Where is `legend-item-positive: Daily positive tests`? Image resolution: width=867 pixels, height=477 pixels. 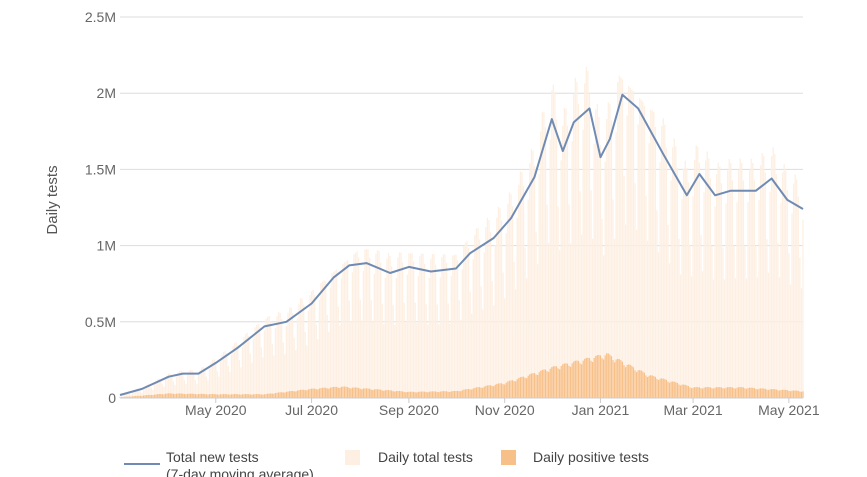
legend-item-positive: Daily positive tests is located at coordinates (575, 457).